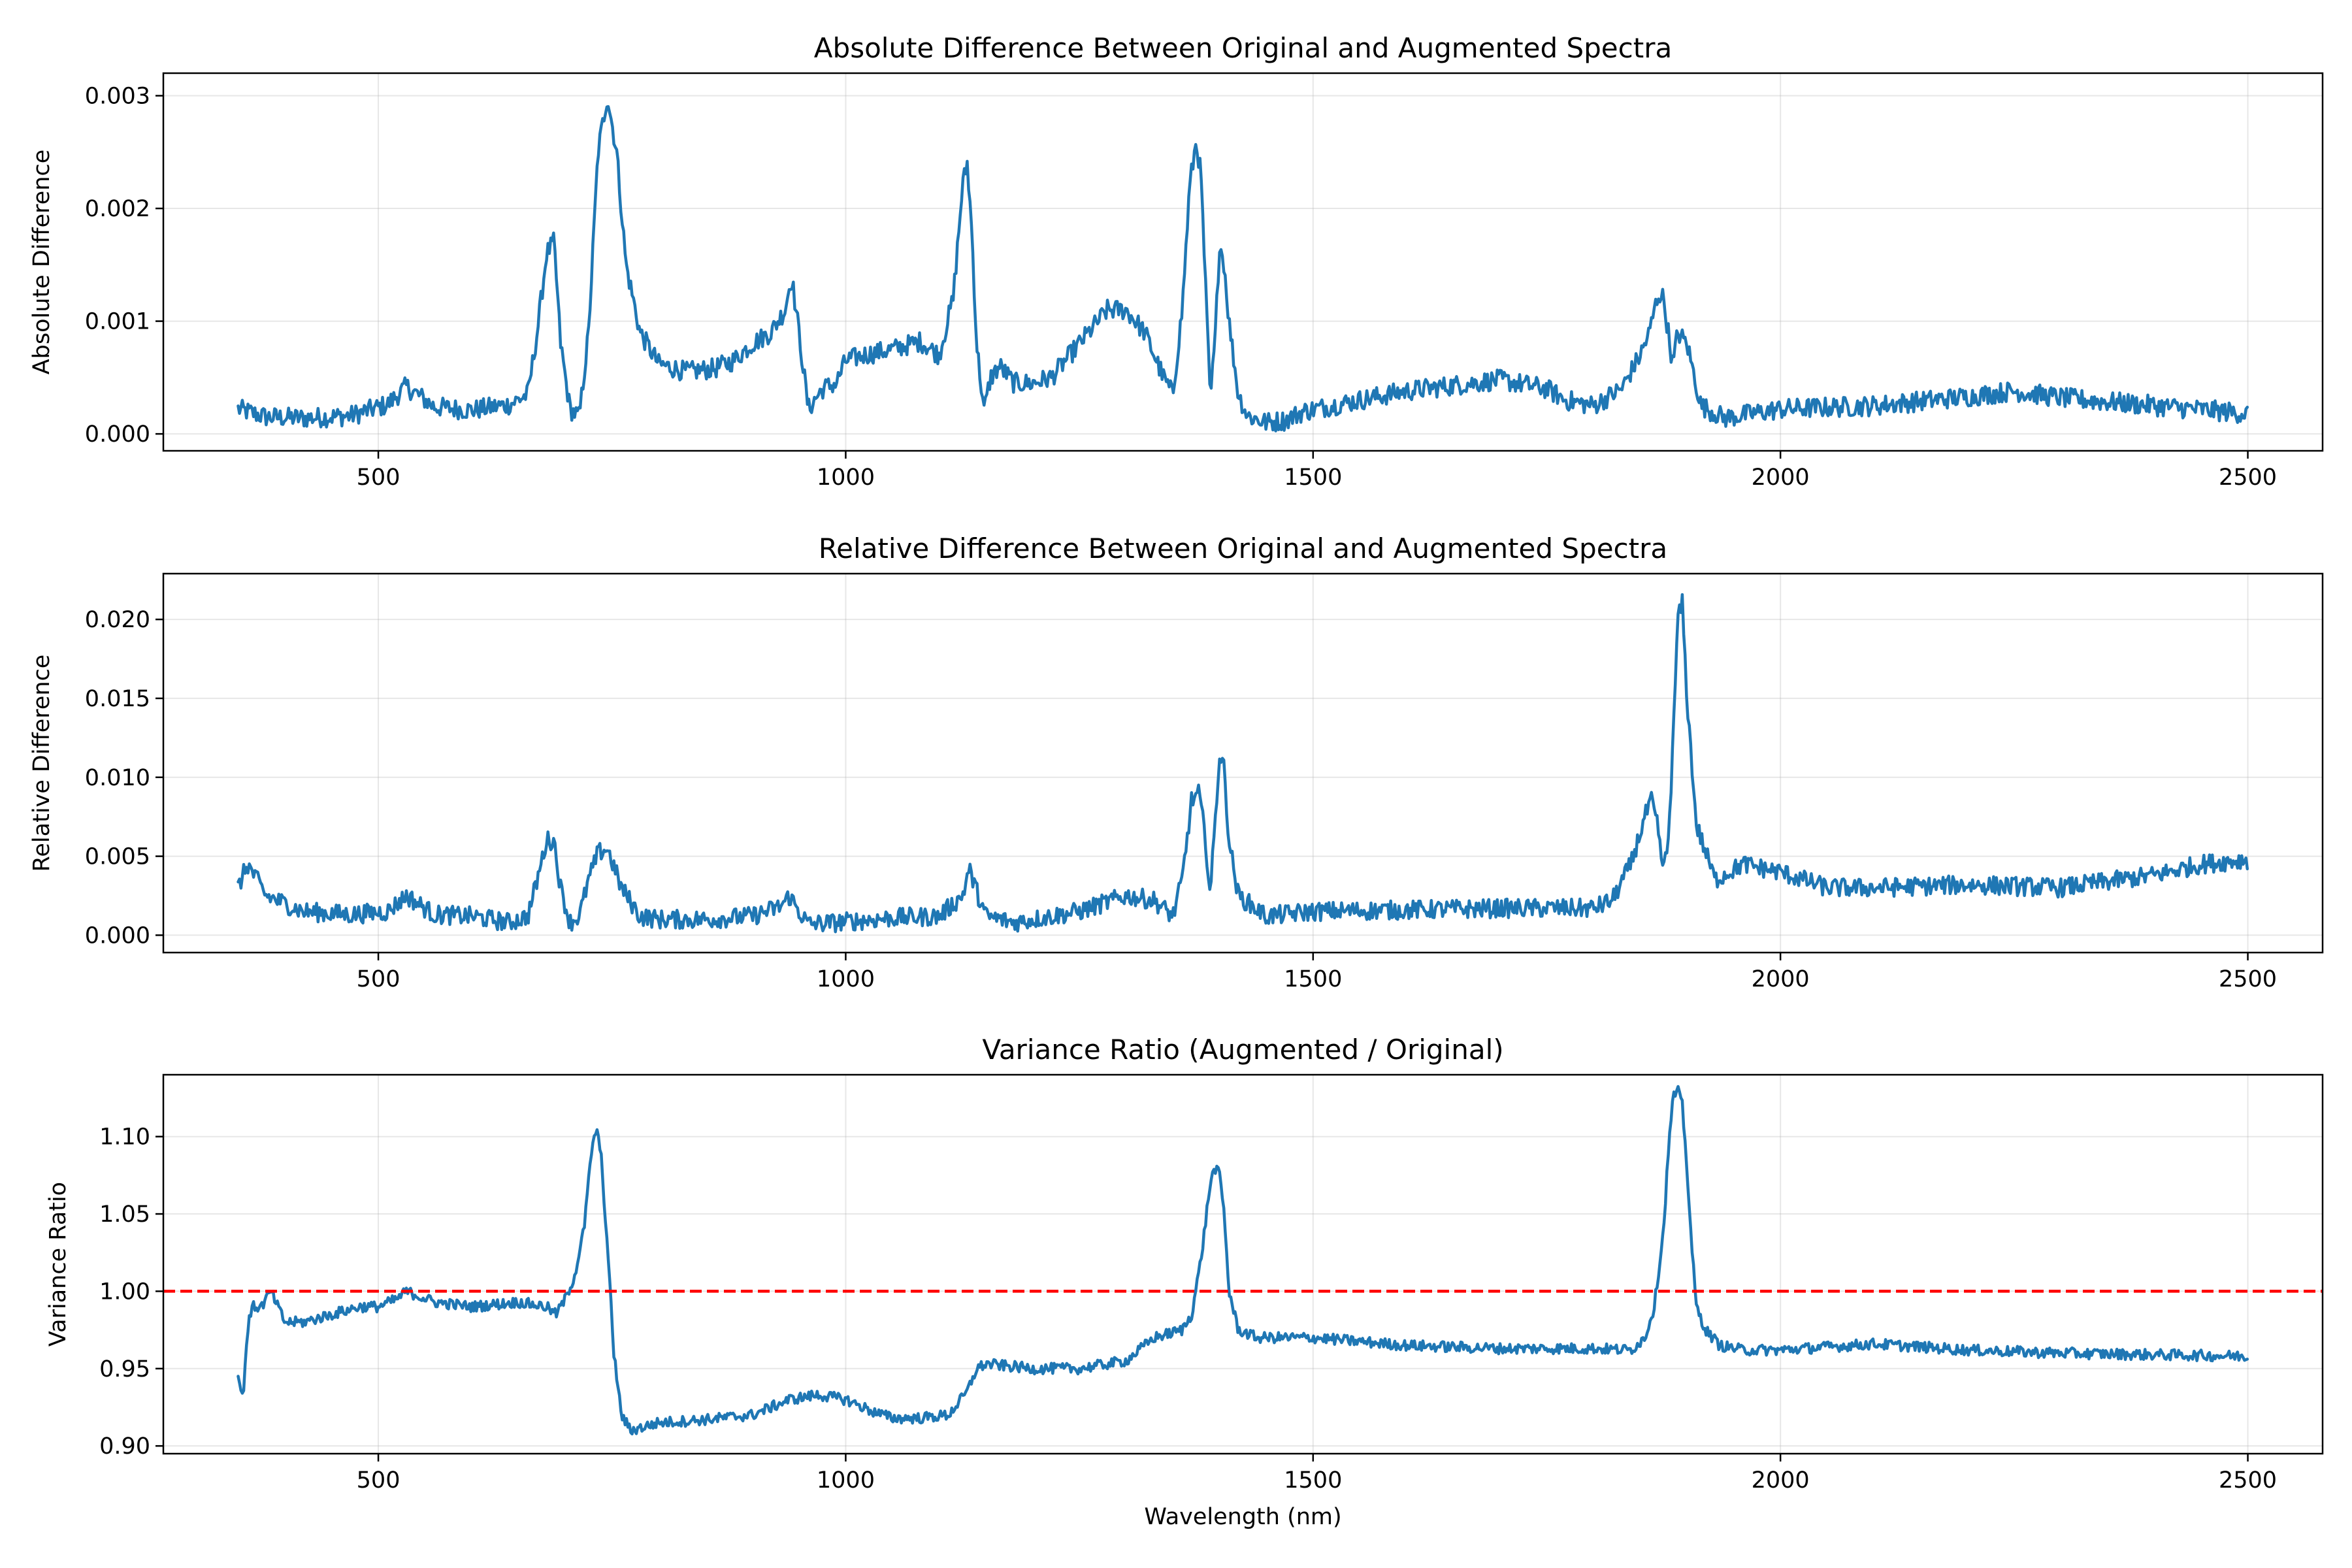 This screenshot has height=1568, width=2352. Describe the element at coordinates (117, 209) in the screenshot. I see `y-tick-label: 0.002` at that location.